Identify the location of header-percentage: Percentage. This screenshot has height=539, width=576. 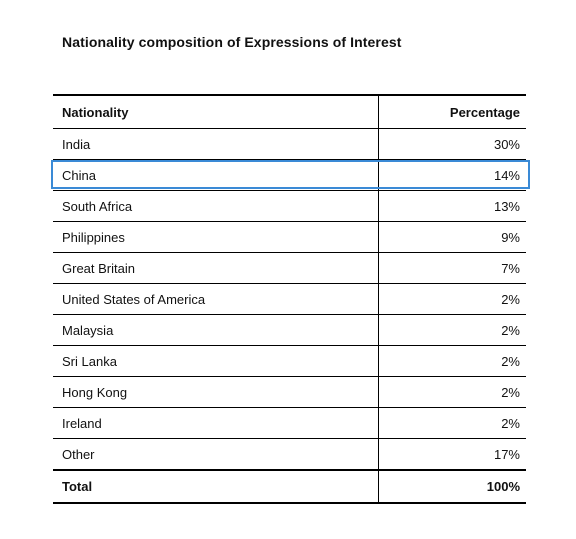
(484, 112).